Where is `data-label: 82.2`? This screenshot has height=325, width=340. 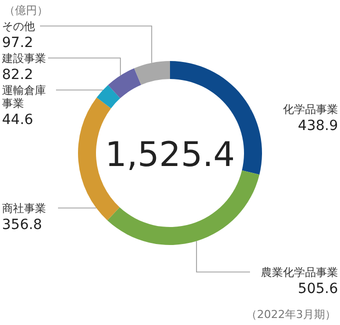 data-label: 82.2 is located at coordinates (18, 75).